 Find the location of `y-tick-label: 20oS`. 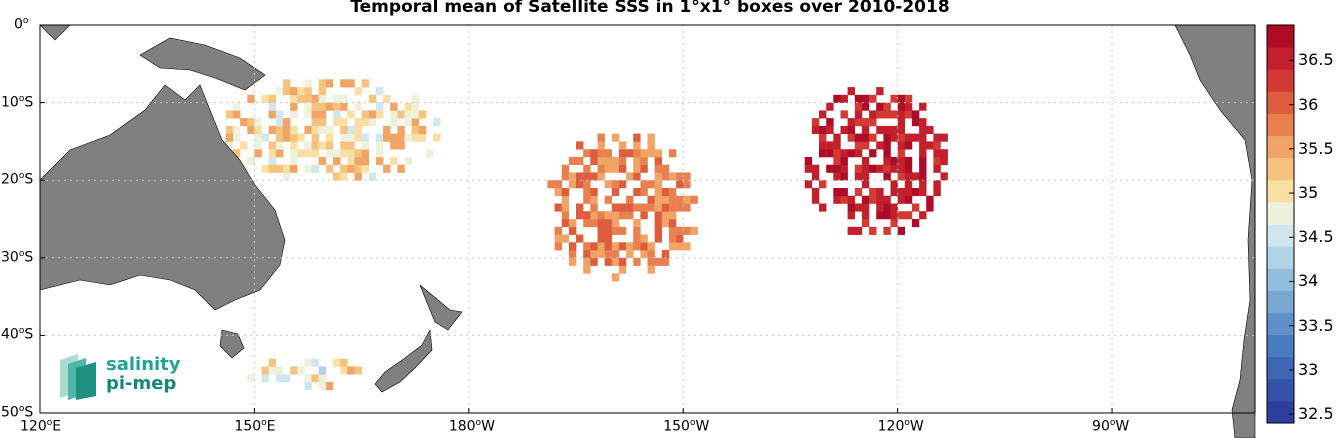

y-tick-label: 20oS is located at coordinates (17, 179).